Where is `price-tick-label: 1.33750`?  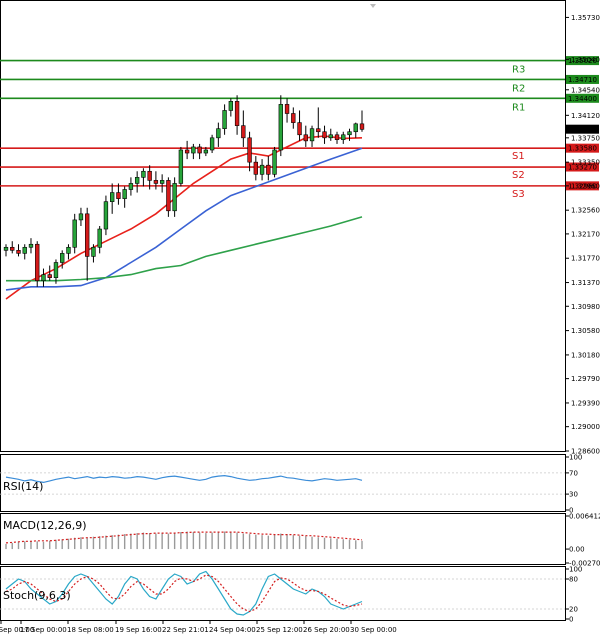
price-tick-label: 1.33750 is located at coordinates (585, 138).